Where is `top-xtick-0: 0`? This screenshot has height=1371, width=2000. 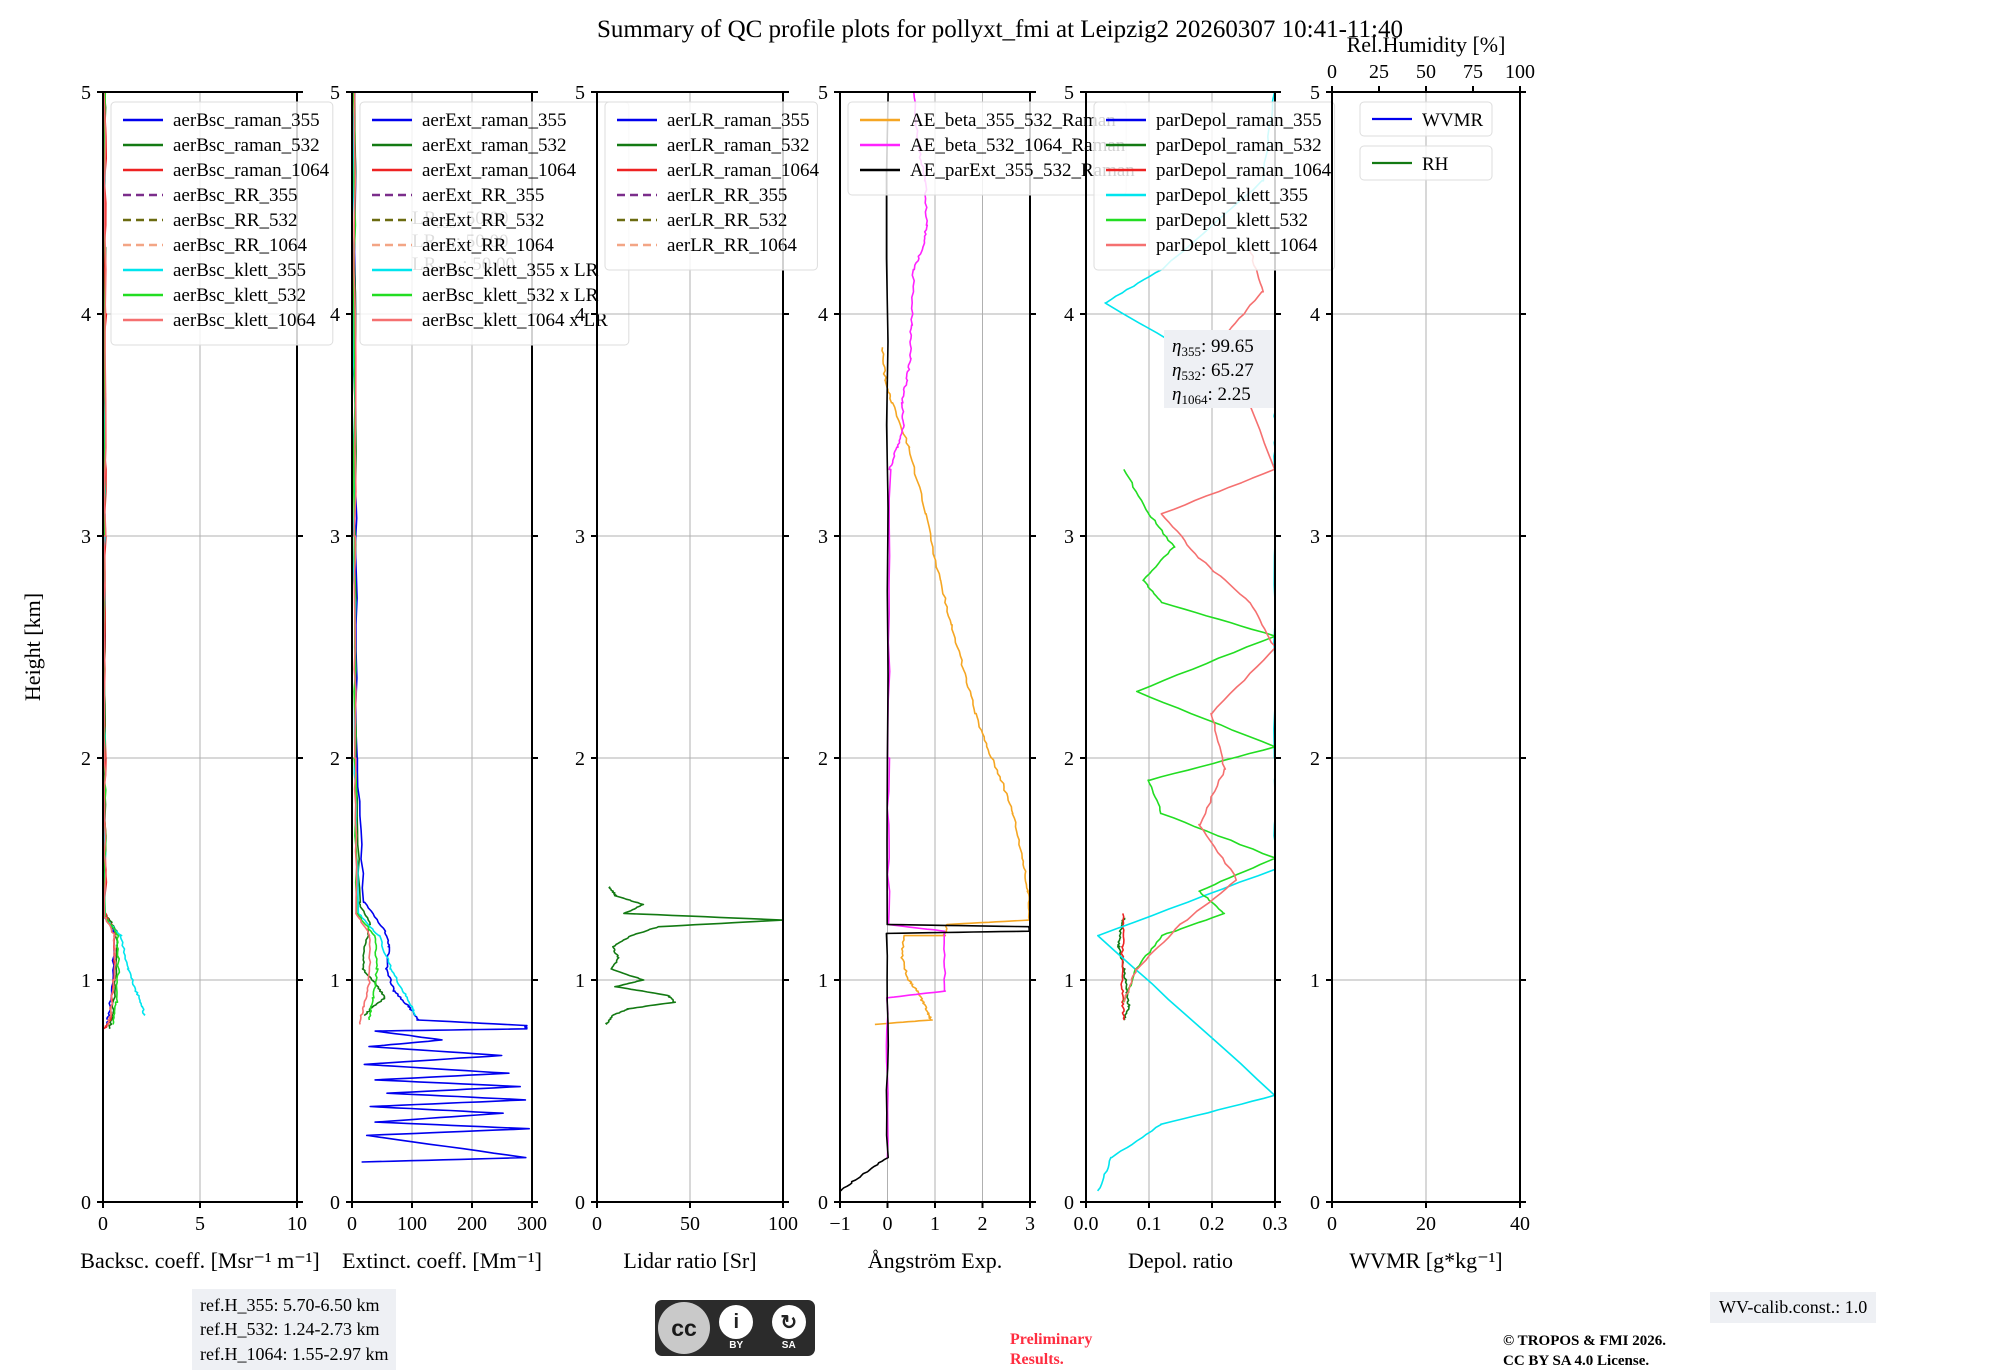
top-xtick-0: 0 is located at coordinates (1332, 72).